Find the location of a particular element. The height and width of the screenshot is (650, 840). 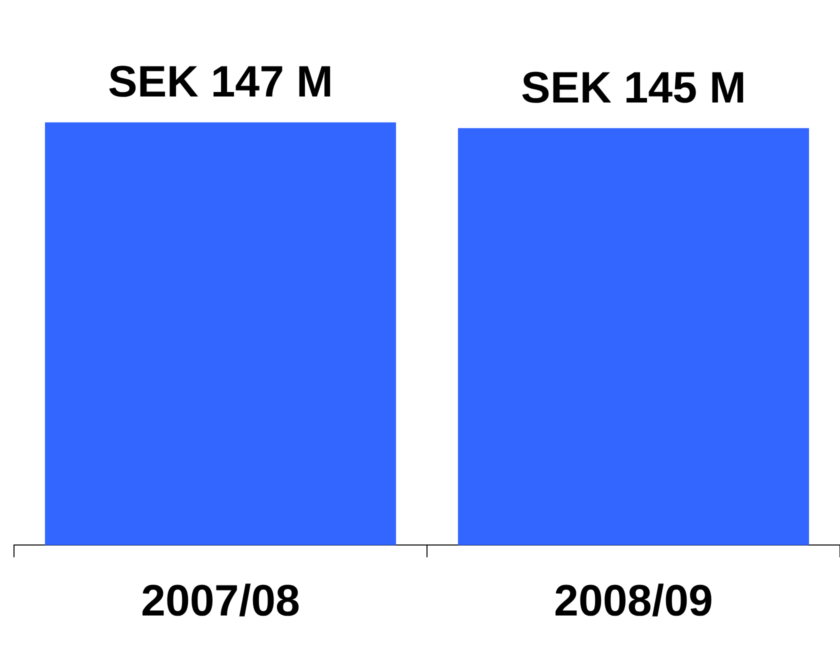

x-tick-label: 2008/09 is located at coordinates (634, 601).